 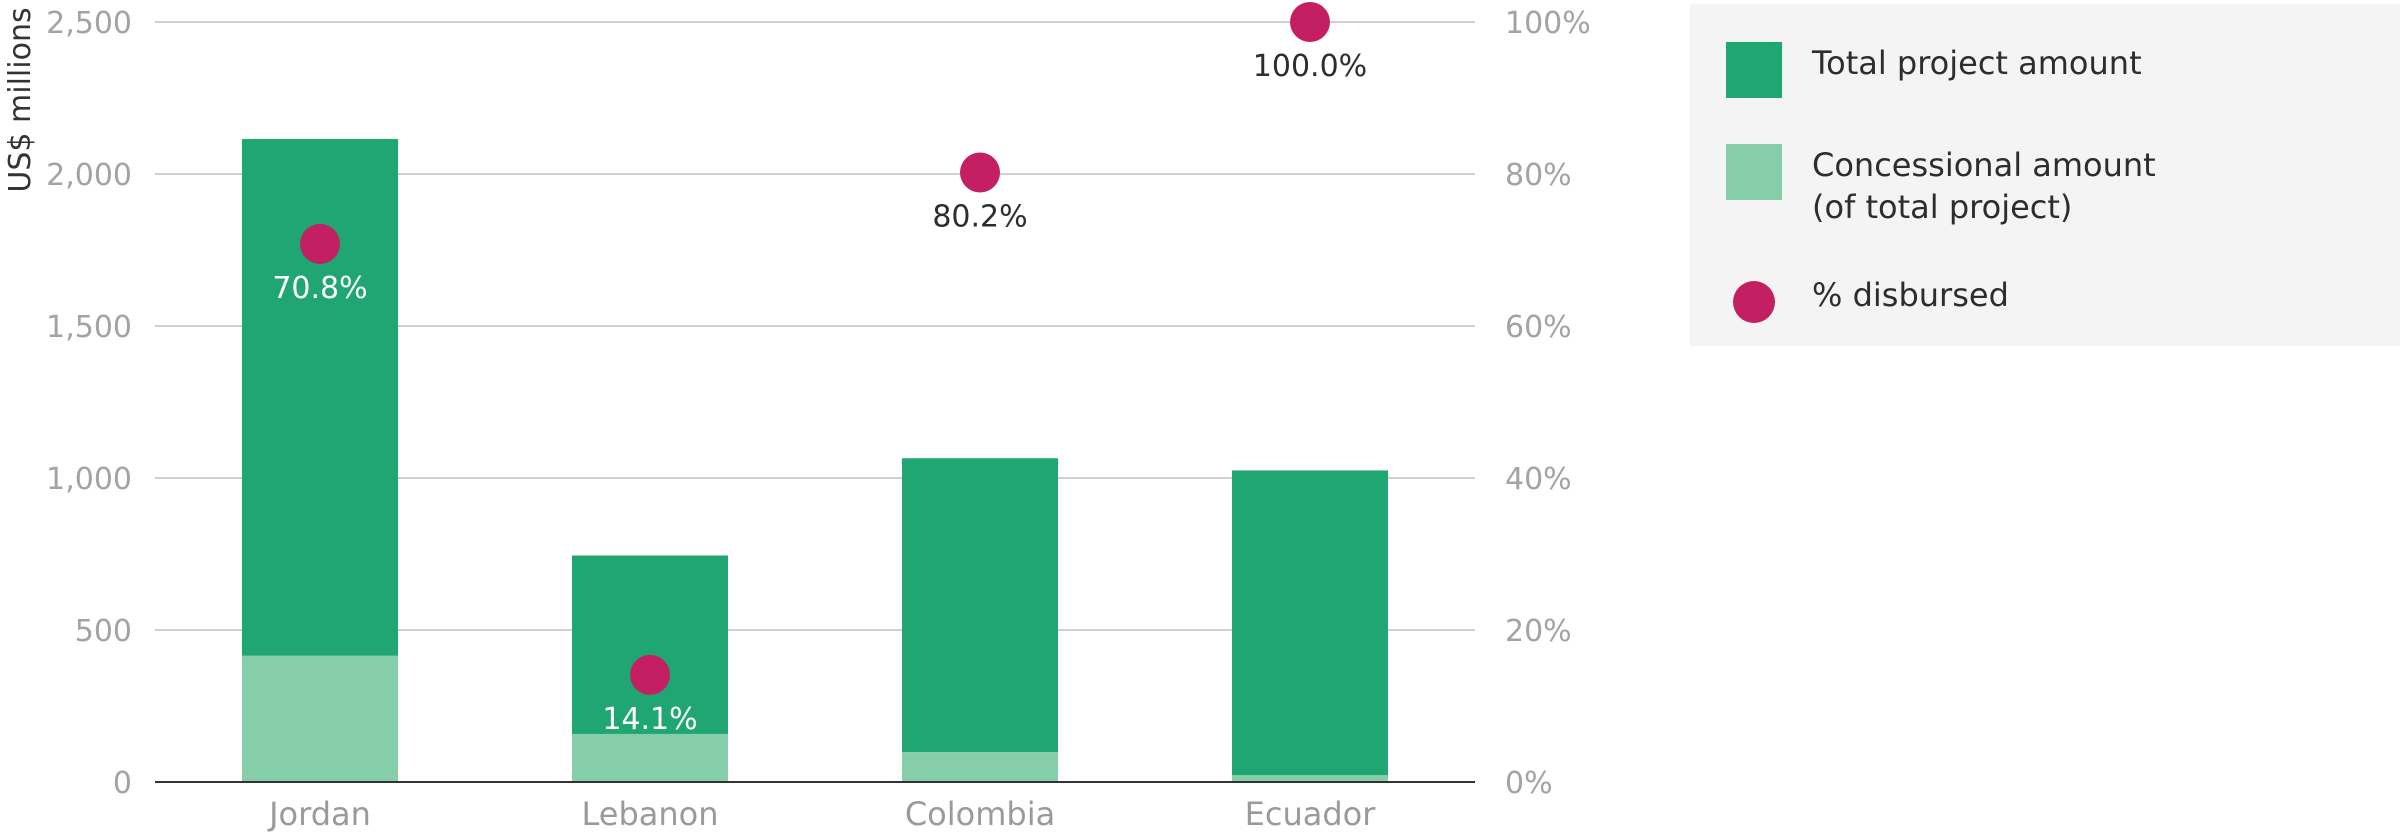 I want to click on y-tick-label: 2,500, so click(x=89, y=23).